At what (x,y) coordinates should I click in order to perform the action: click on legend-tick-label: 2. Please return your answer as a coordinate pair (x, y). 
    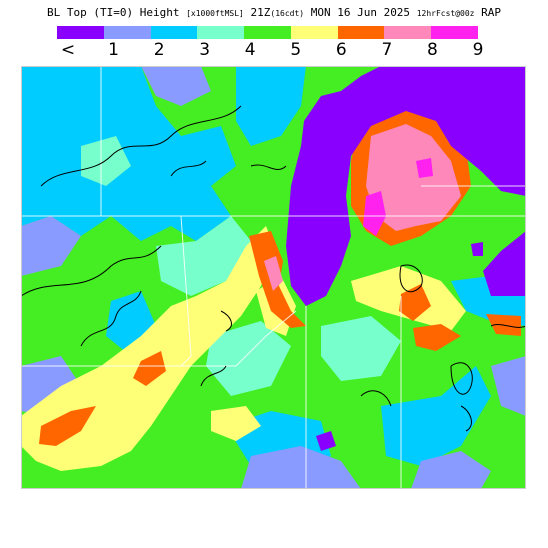
    Looking at the image, I should click on (159, 50).